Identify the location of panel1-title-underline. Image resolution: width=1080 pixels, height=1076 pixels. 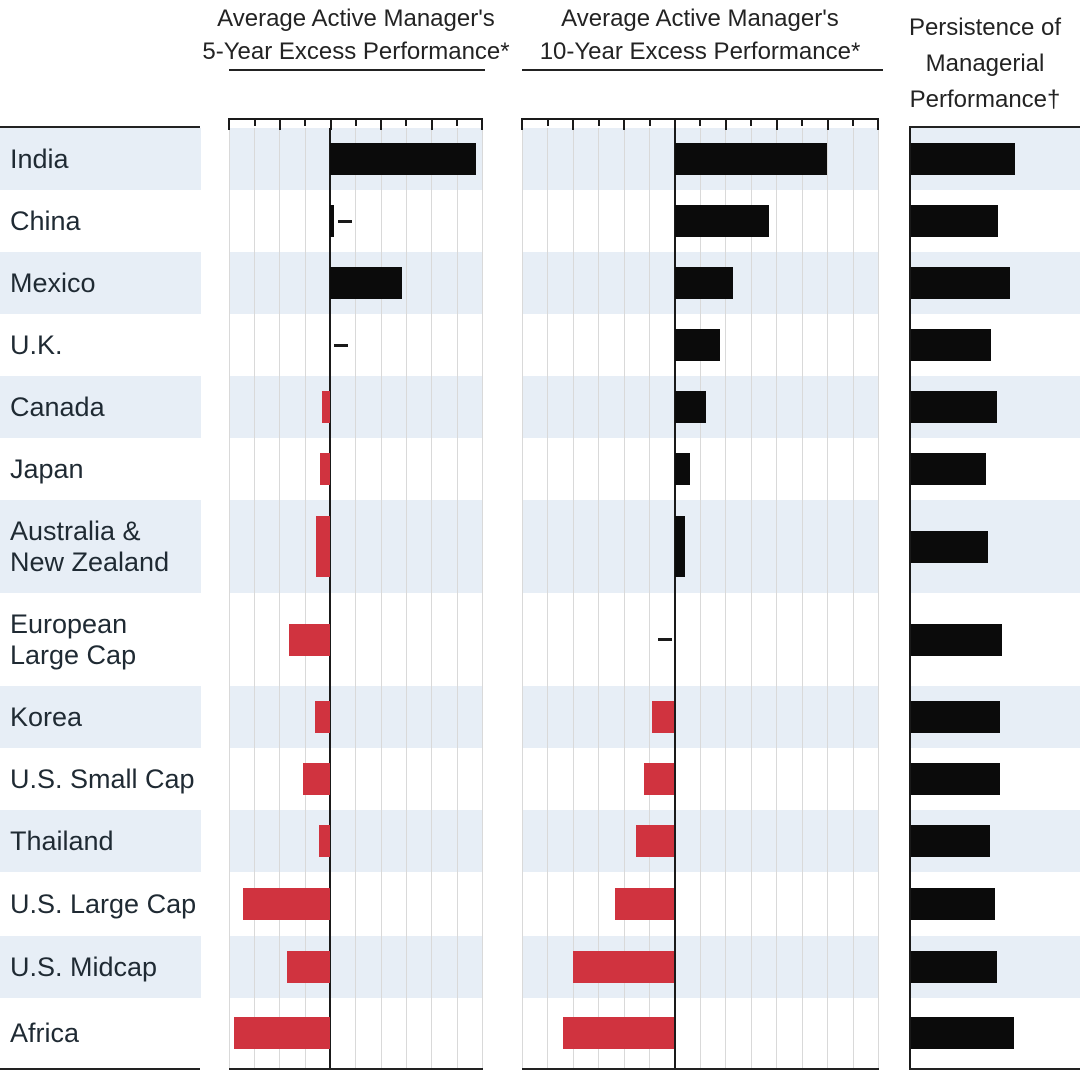
(357, 70).